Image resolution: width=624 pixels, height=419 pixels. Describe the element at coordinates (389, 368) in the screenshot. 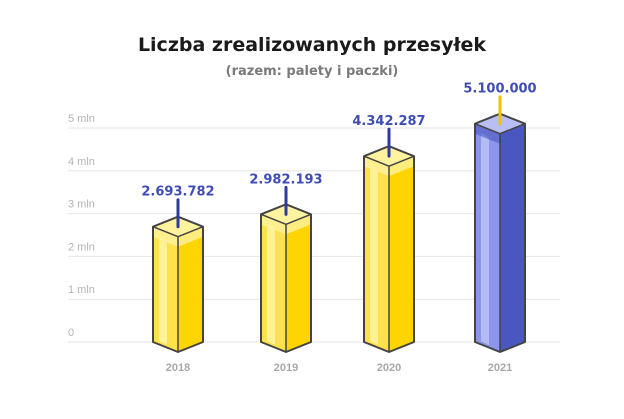

I see `x-tick-label: 2020` at that location.